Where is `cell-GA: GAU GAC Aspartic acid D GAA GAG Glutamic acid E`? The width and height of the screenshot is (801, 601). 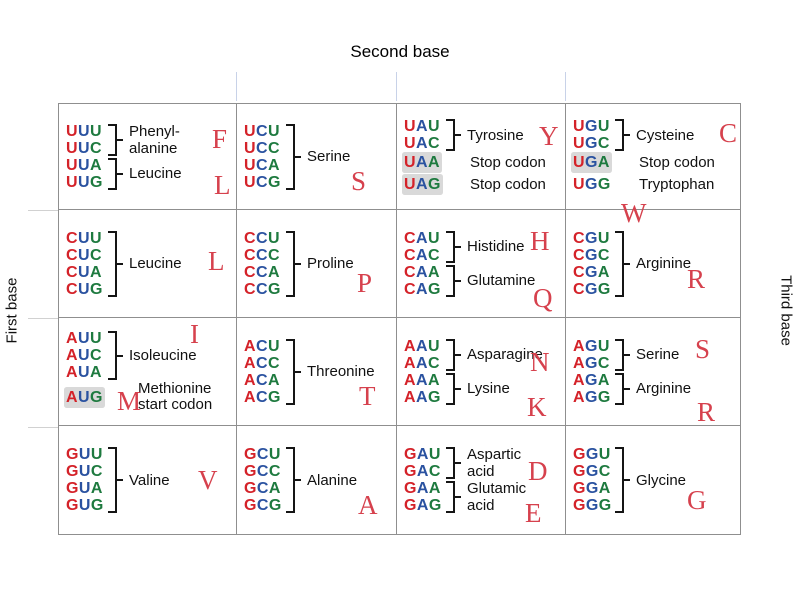 cell-GA: GAU GAC Aspartic acid D GAA GAG Glutamic acid E is located at coordinates (481, 480).